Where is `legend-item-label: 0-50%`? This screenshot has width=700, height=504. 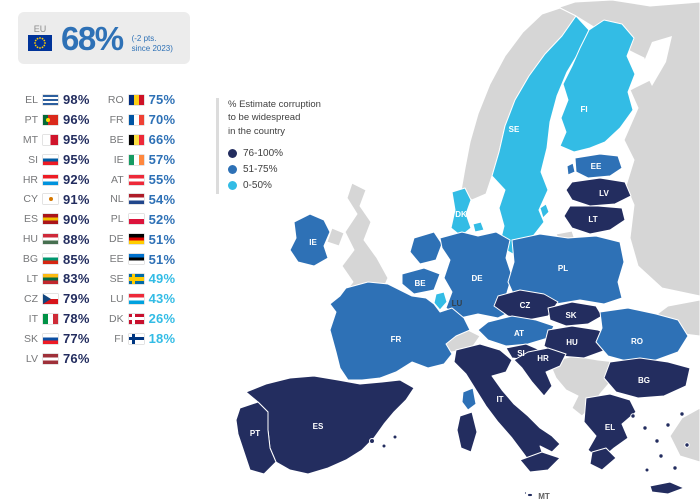
legend-item-label: 0-50% is located at coordinates (257, 186).